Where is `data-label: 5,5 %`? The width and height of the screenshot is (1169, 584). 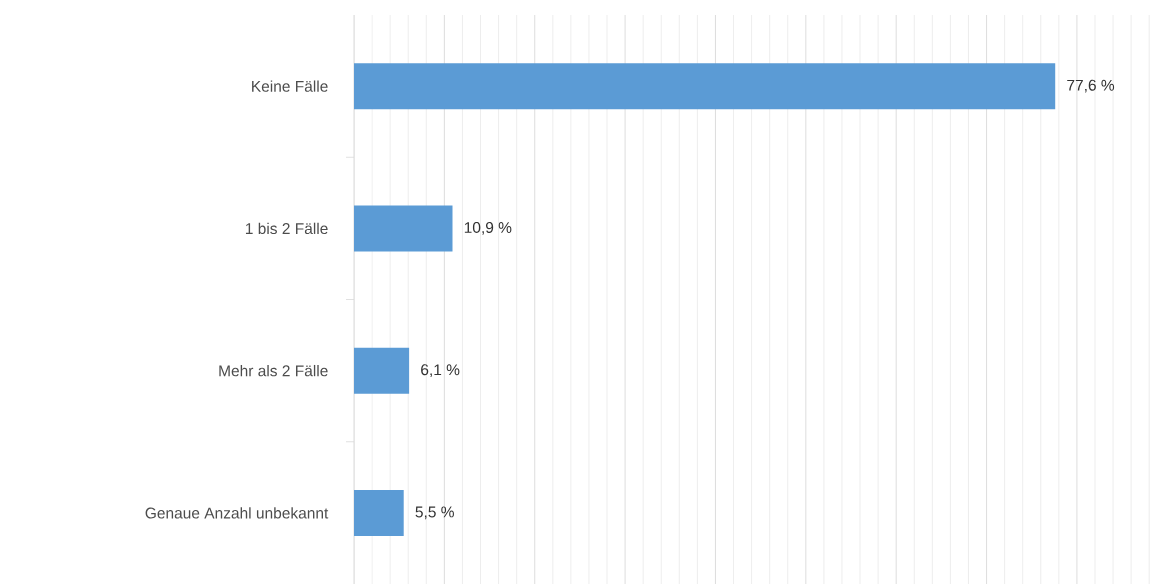
data-label: 5,5 % is located at coordinates (434, 513).